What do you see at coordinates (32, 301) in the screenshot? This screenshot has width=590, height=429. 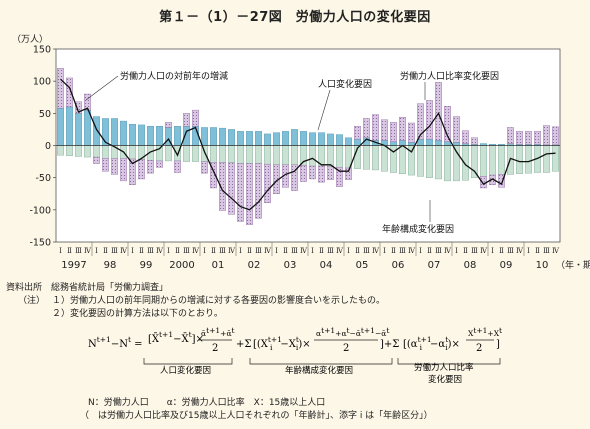 I see `note-head: （注）` at bounding box center [32, 301].